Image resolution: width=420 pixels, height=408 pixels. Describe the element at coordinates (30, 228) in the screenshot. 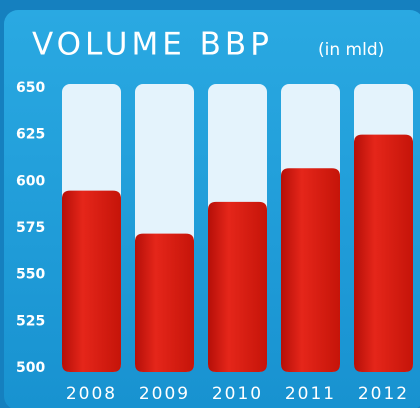

I see `y-tick-label: 575` at that location.